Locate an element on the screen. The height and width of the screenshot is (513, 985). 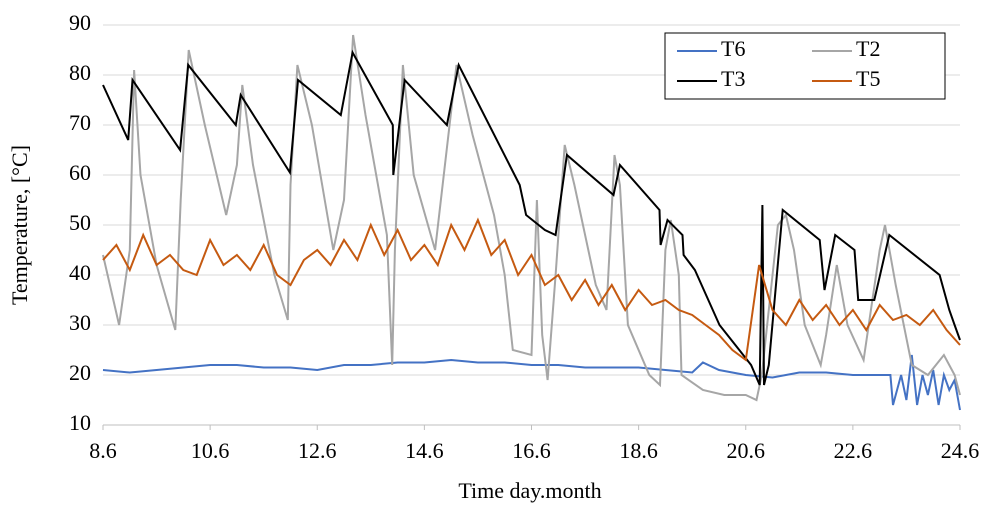
x-tick-label: 20.6 is located at coordinates (746, 450).